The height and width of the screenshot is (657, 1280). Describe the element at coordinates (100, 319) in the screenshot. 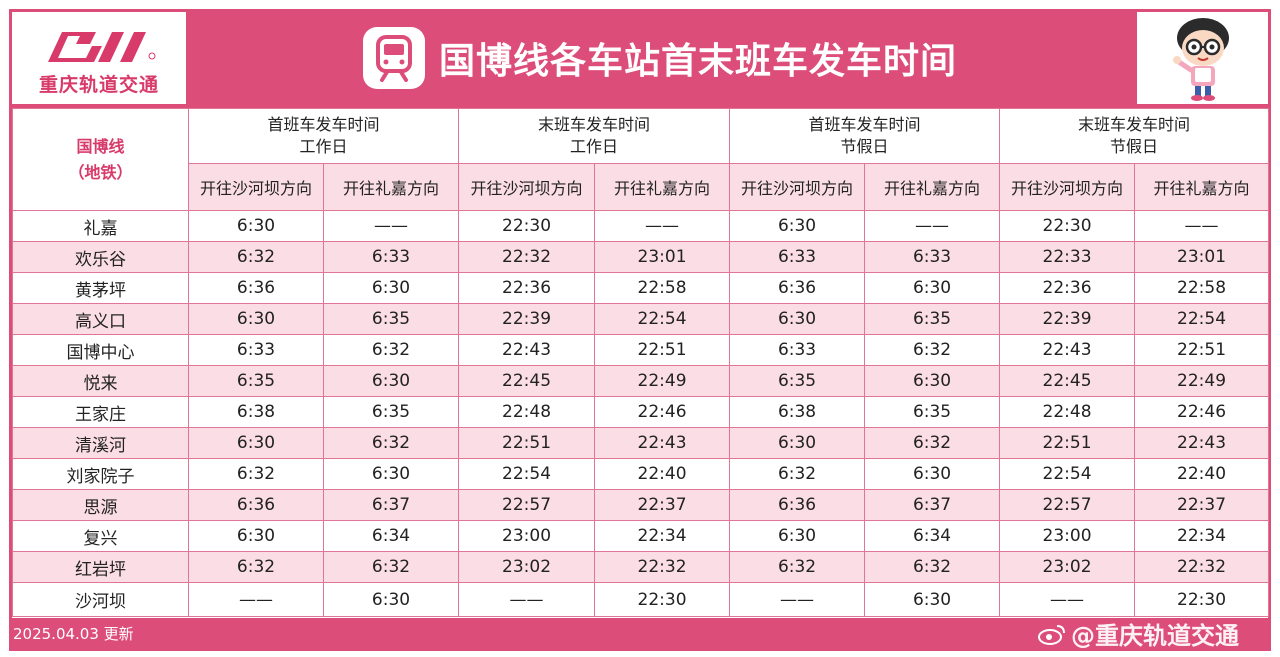

I see `station-name: 高义口` at that location.